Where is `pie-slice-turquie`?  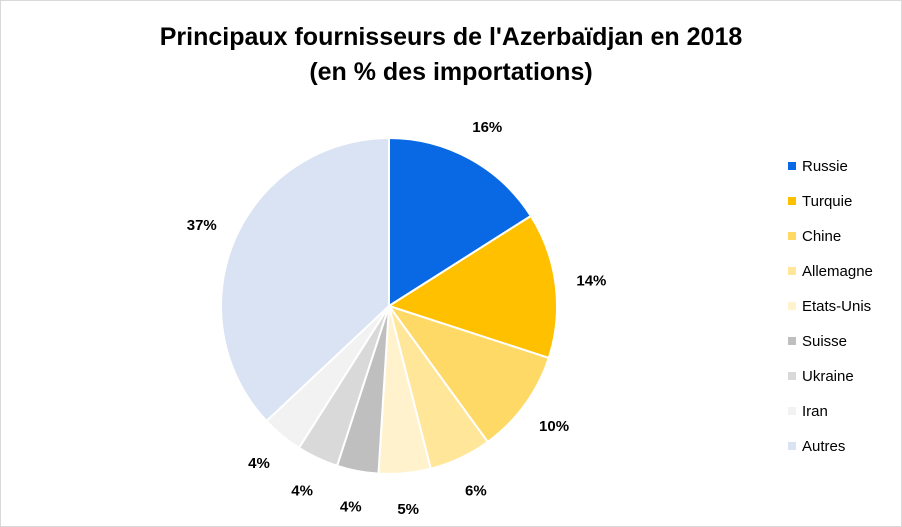
pie-slice-turquie is located at coordinates (472, 287).